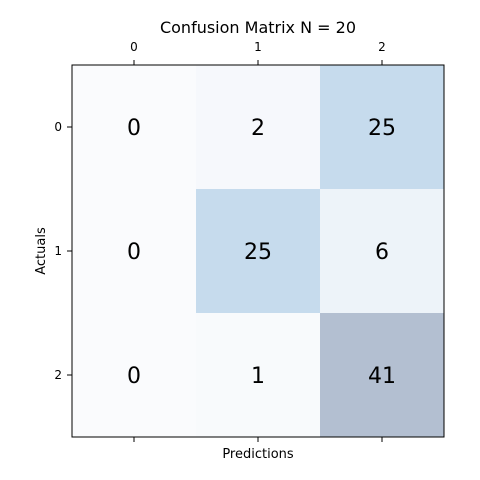 The width and height of the screenshot is (480, 480). Describe the element at coordinates (258, 27) in the screenshot. I see `chart-title: Confusion Matrix N = 20` at that location.